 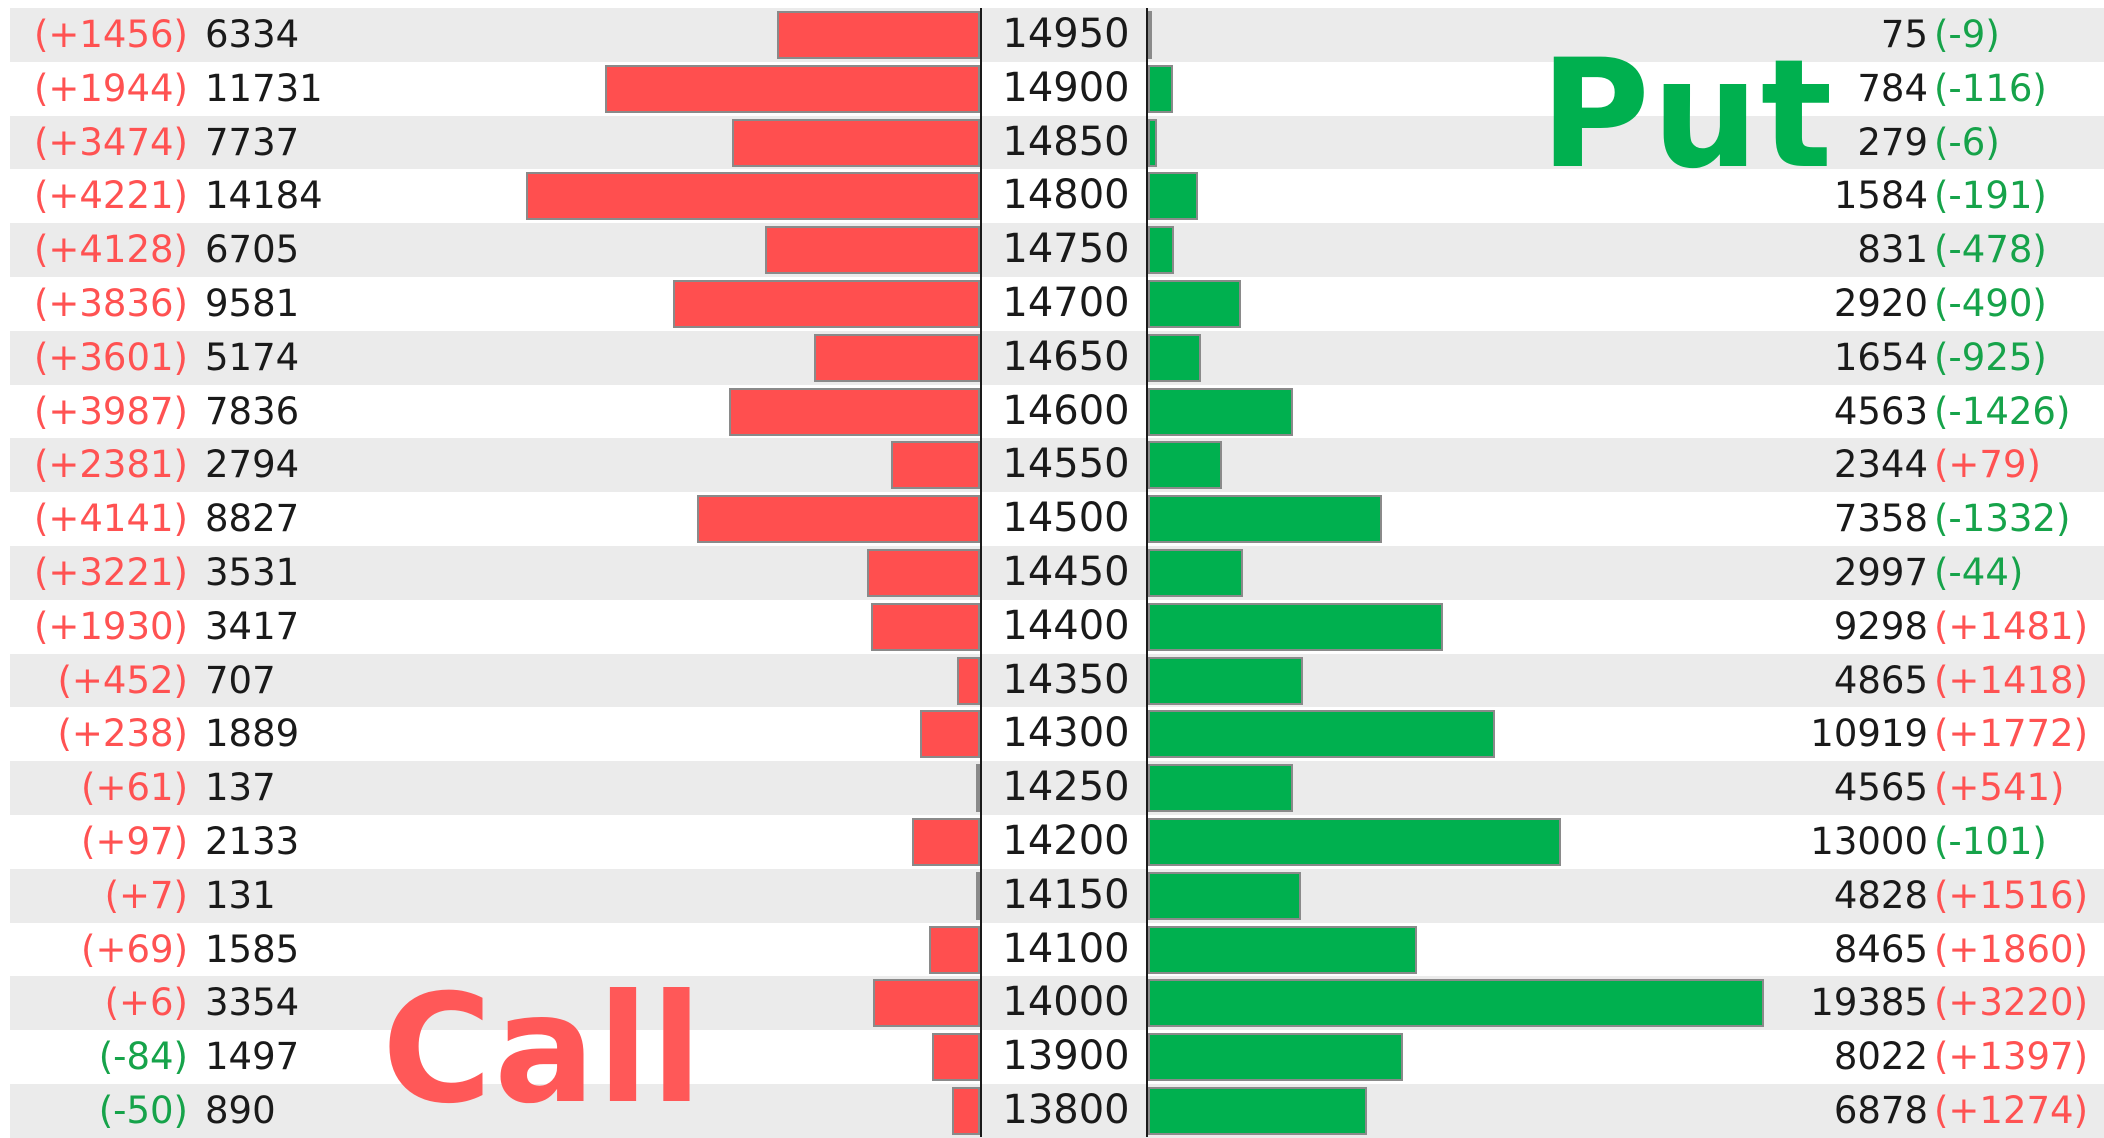 What do you see at coordinates (1066, 356) in the screenshot?
I see `strike-label: 14650` at bounding box center [1066, 356].